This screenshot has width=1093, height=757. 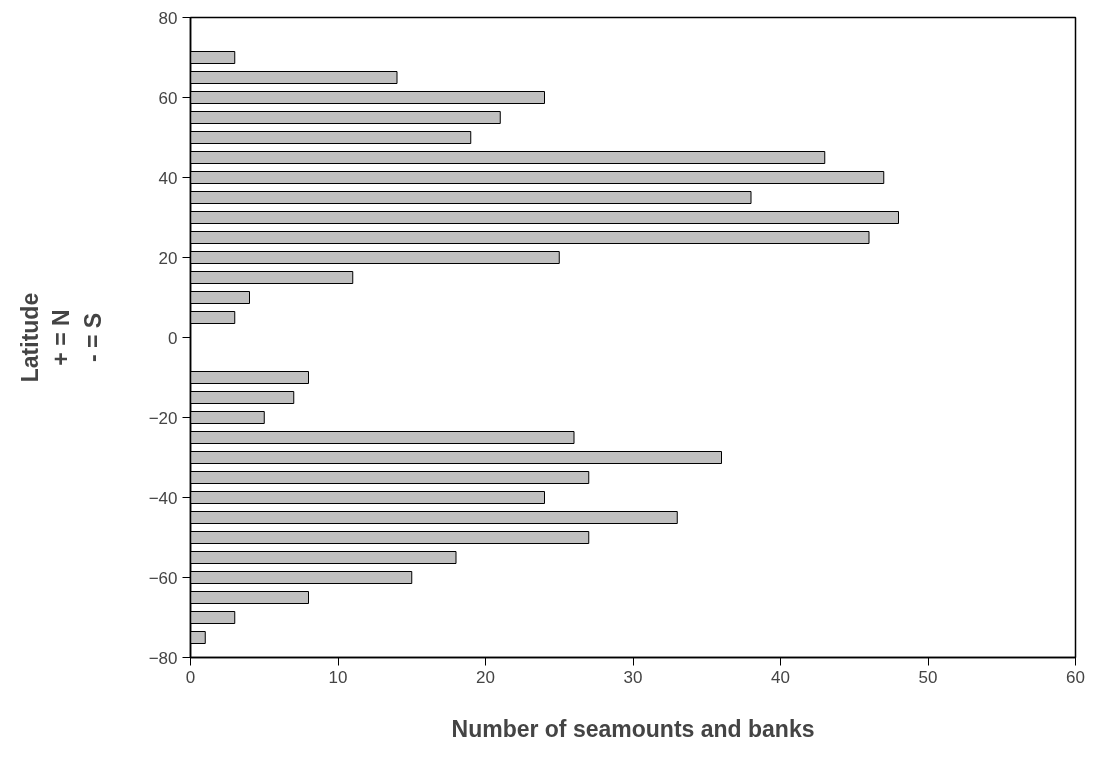 I want to click on y-tick-label: 40, so click(x=168, y=178).